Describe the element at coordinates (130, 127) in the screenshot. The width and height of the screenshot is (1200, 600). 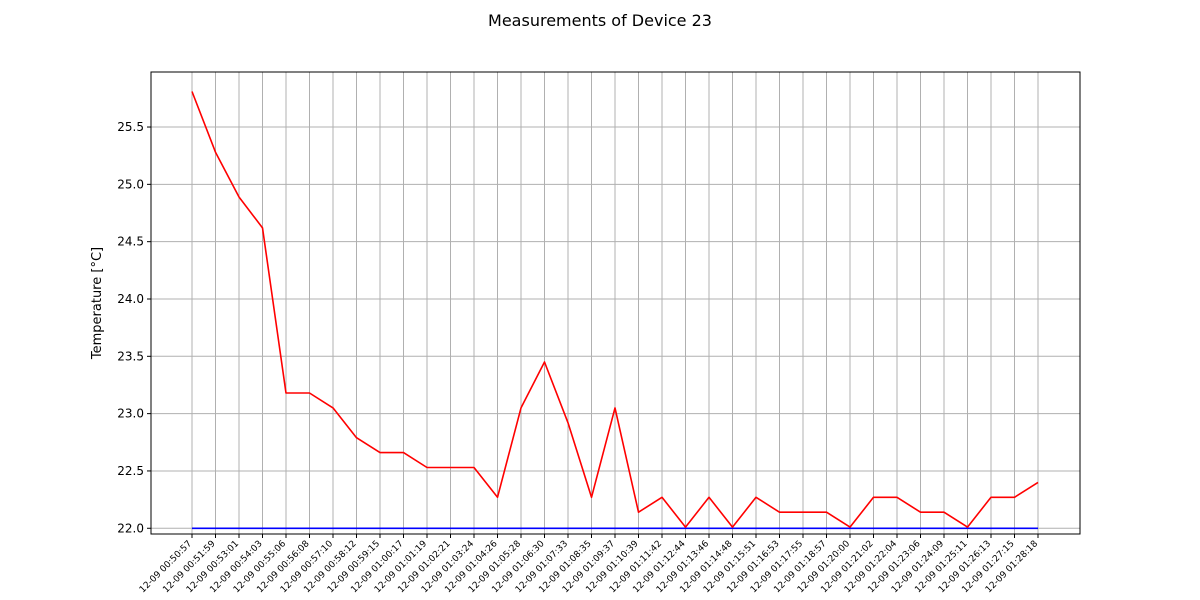
I see `y-tick-label: 25.5` at that location.